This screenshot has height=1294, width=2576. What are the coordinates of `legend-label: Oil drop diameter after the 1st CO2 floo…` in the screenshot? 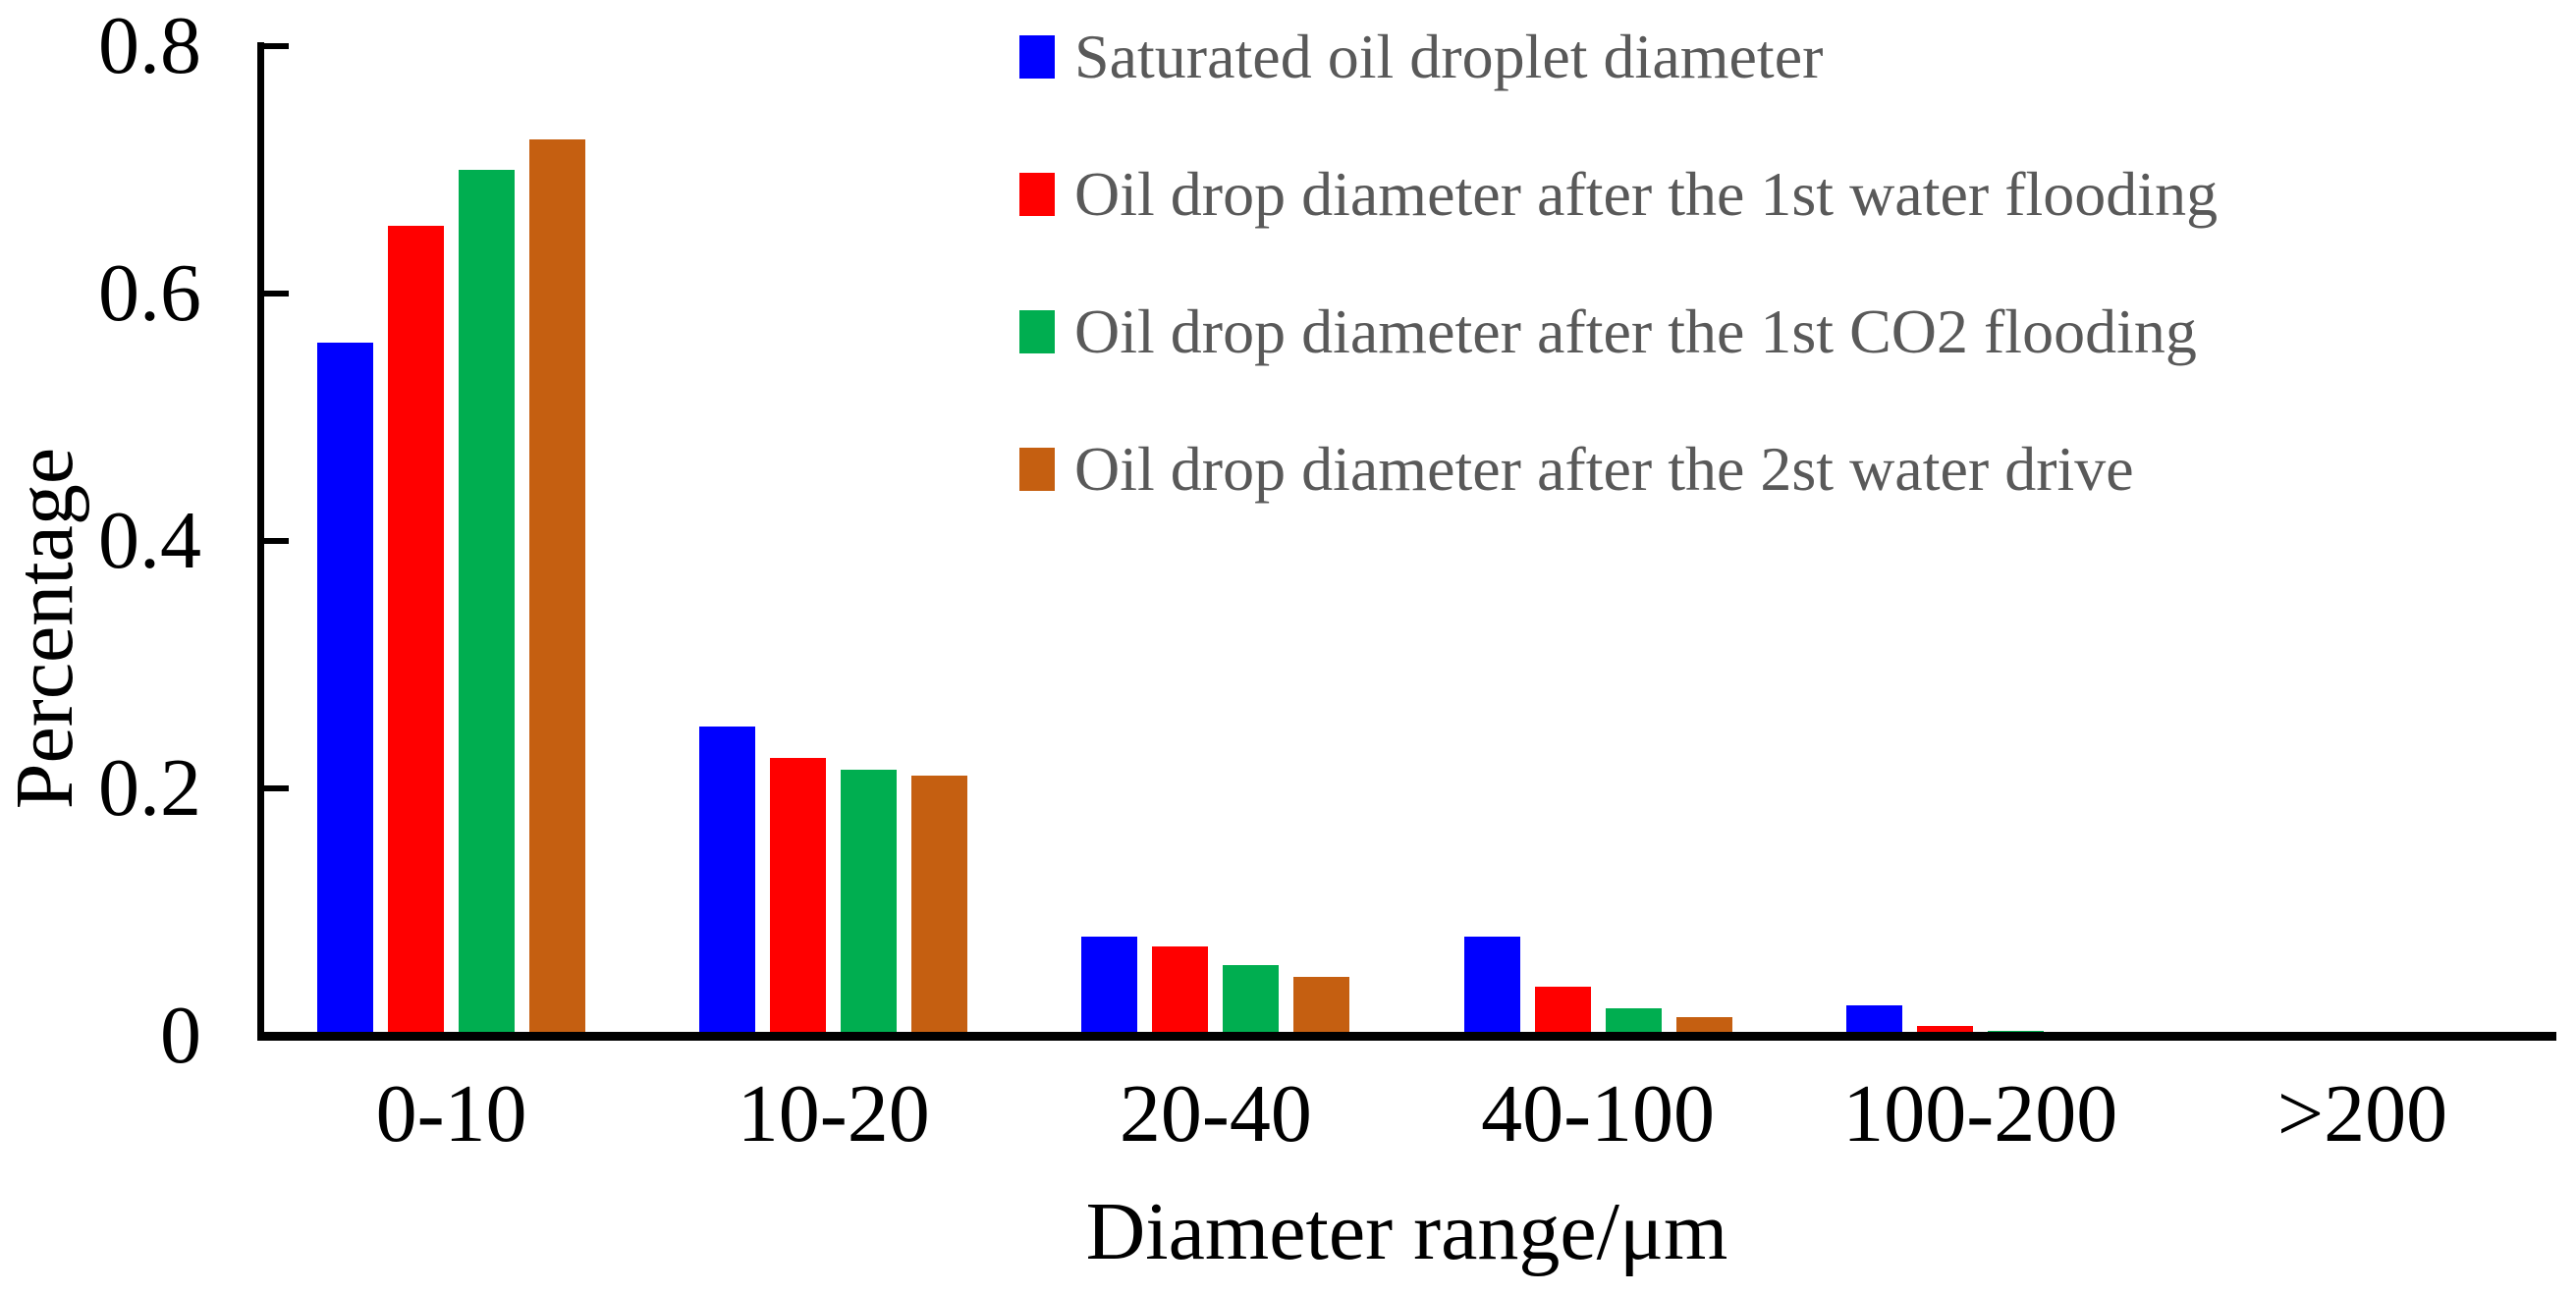 It's located at (1636, 332).